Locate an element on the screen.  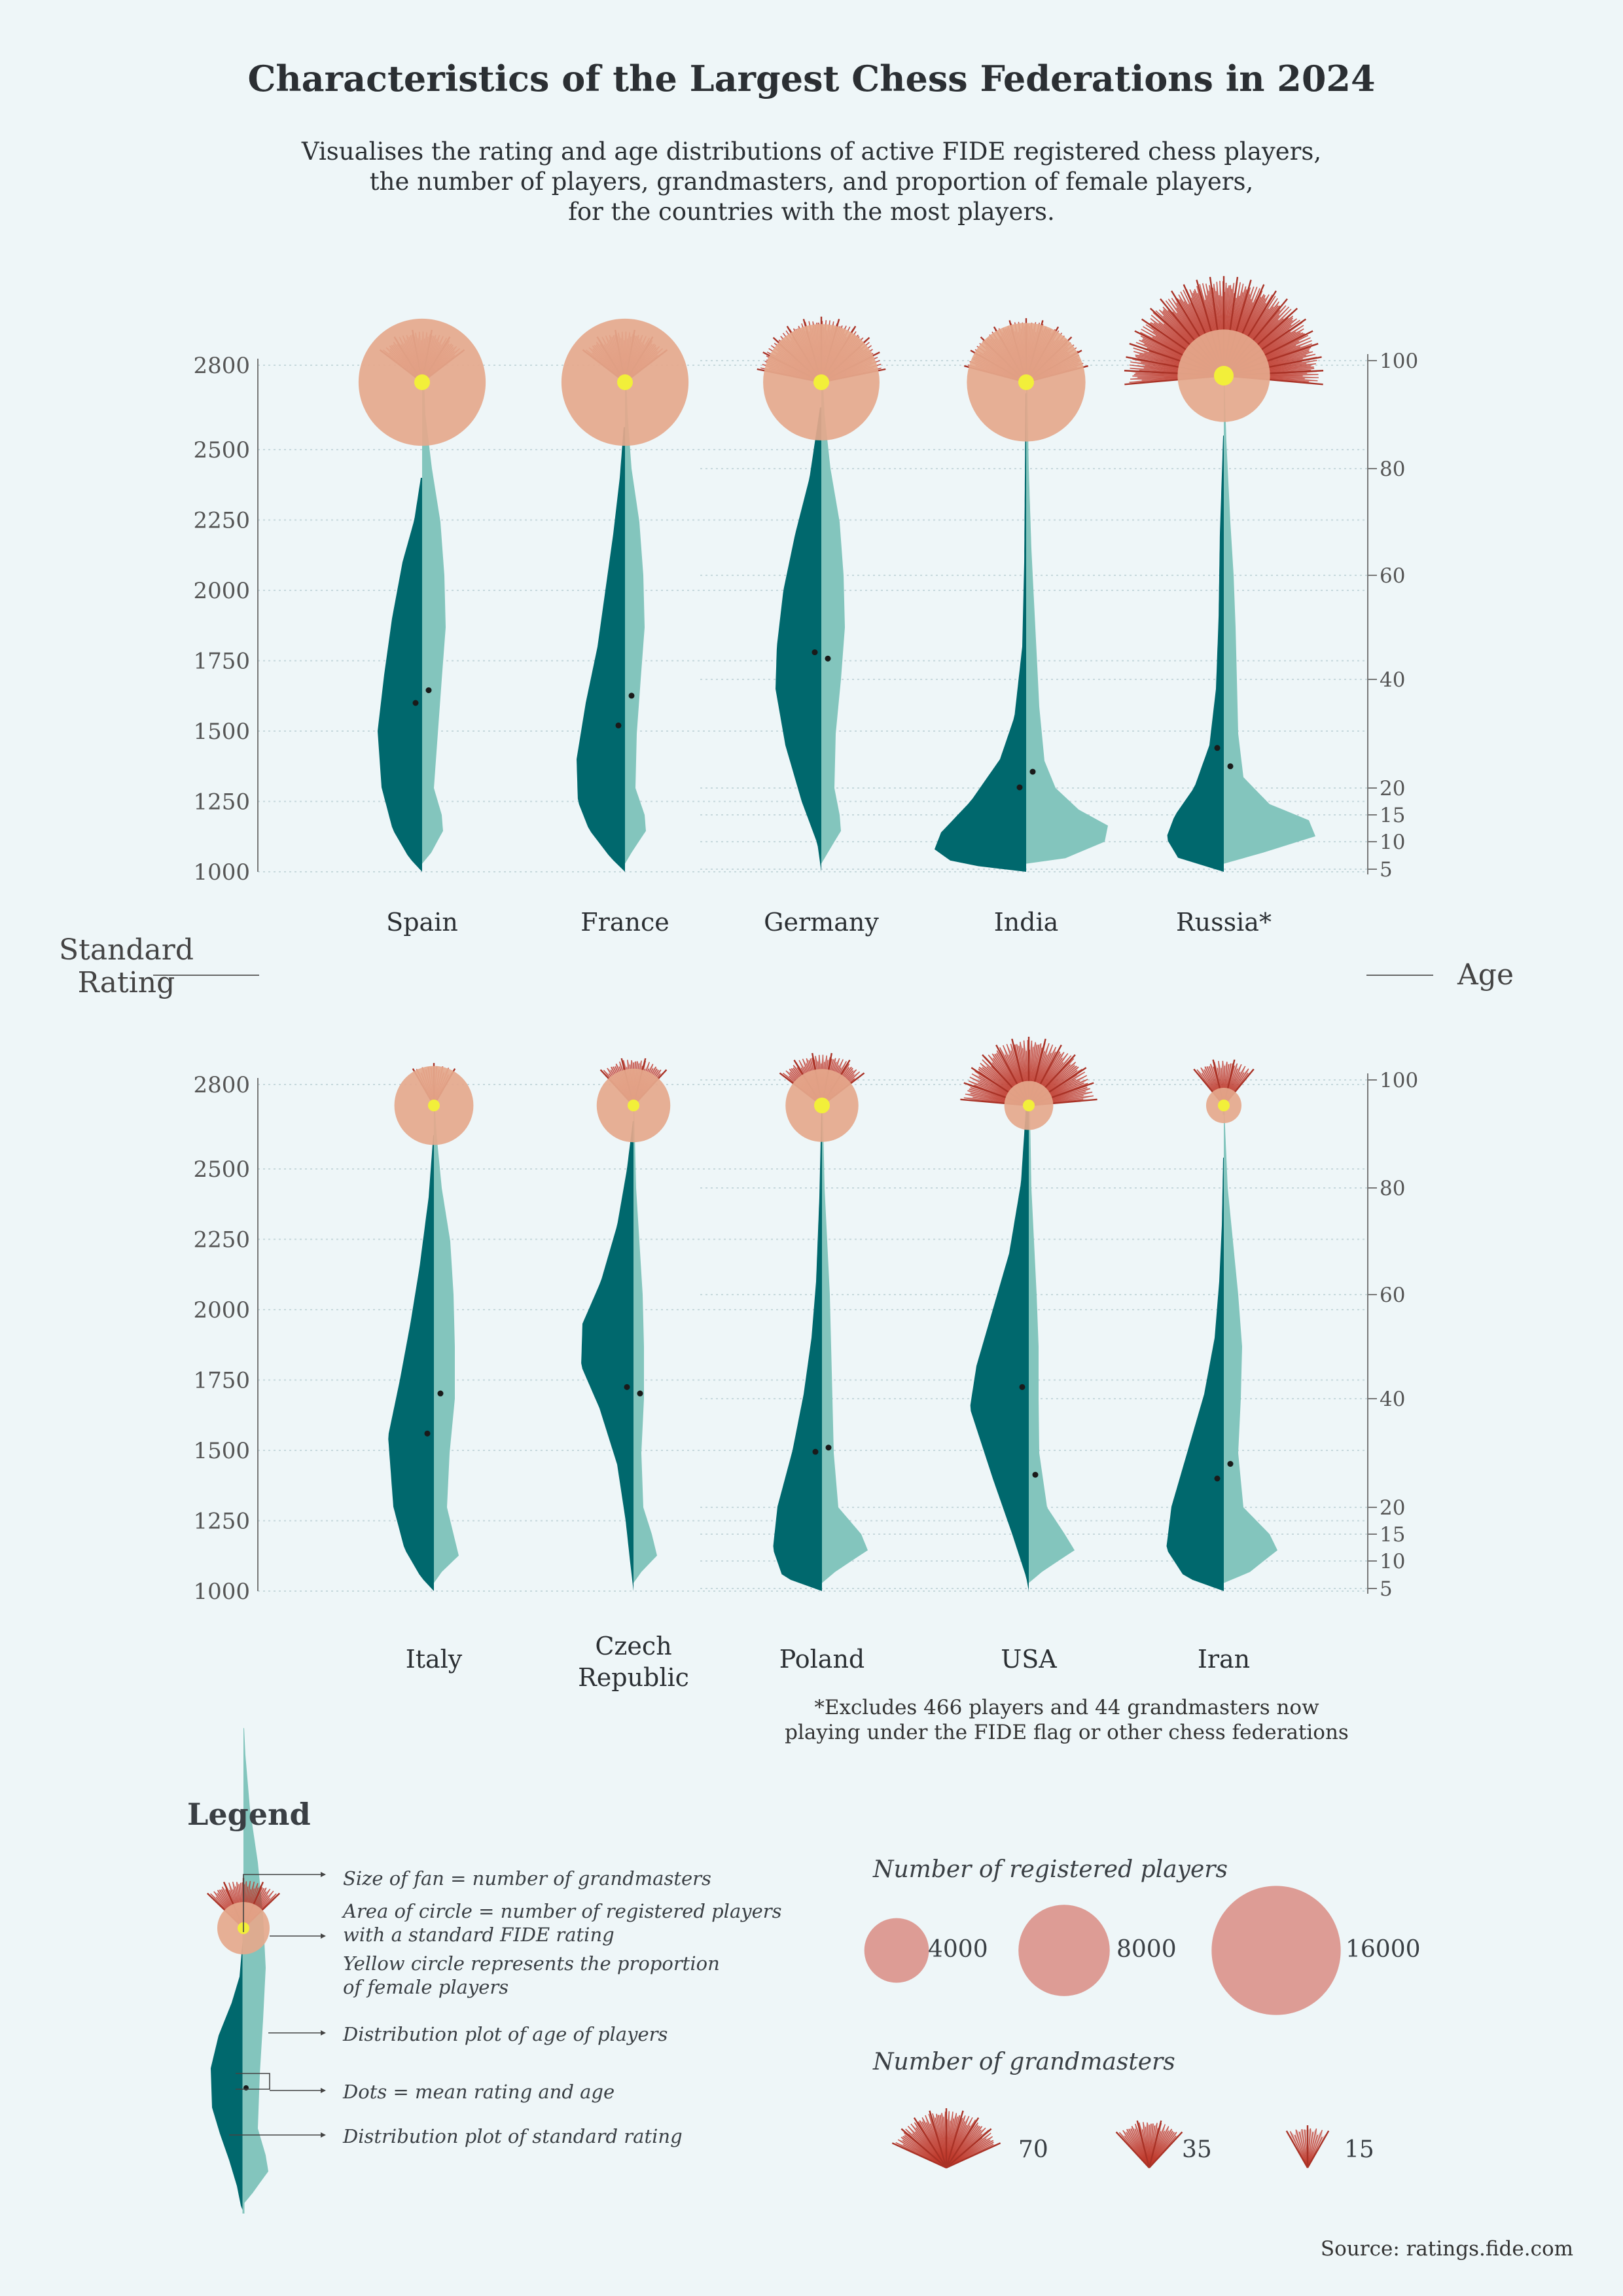
legend-age-distribution is located at coordinates (255, 1966).